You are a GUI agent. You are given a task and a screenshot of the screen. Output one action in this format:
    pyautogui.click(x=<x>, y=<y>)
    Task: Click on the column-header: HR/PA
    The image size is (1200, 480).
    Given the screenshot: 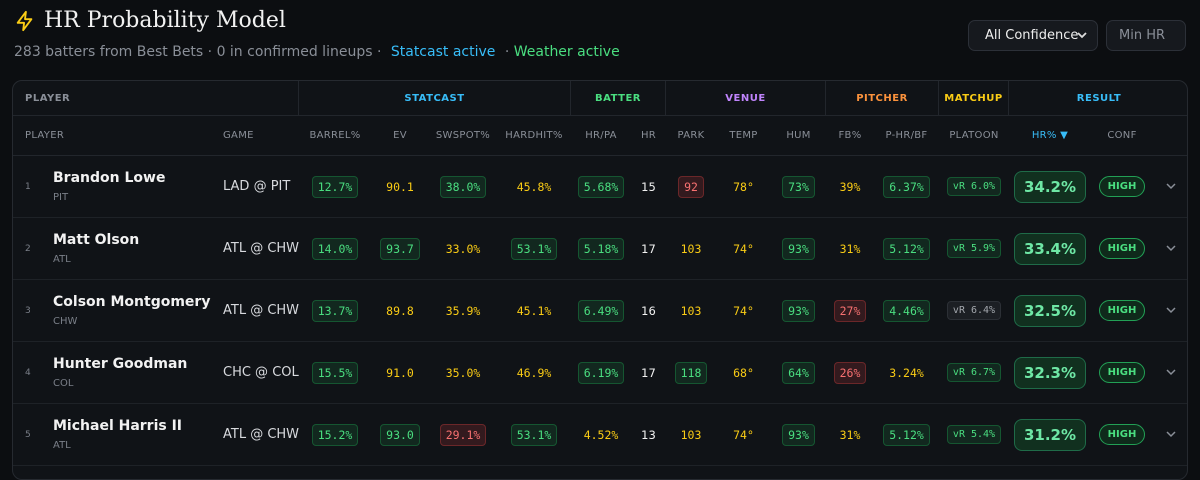 What is the action you would take?
    pyautogui.click(x=601, y=135)
    